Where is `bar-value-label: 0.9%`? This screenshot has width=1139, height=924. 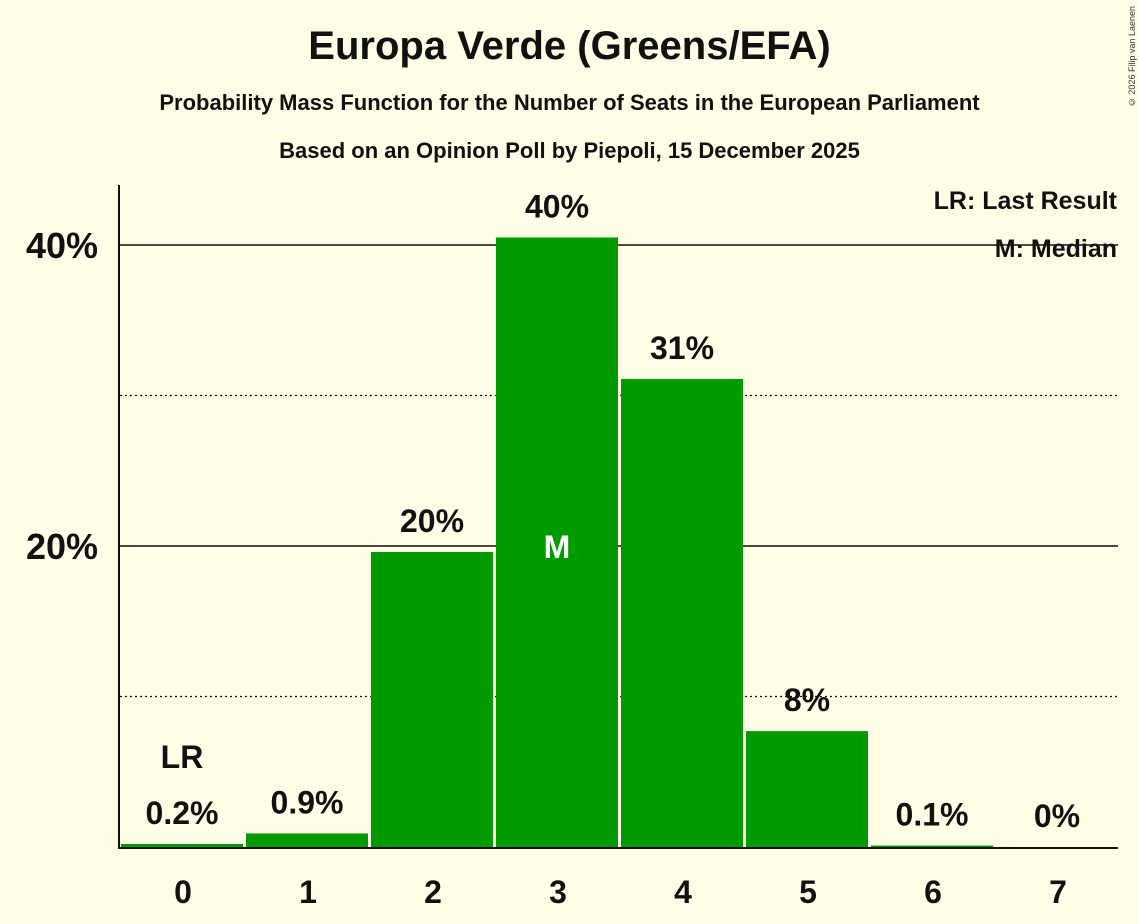 bar-value-label: 0.9% is located at coordinates (307, 802).